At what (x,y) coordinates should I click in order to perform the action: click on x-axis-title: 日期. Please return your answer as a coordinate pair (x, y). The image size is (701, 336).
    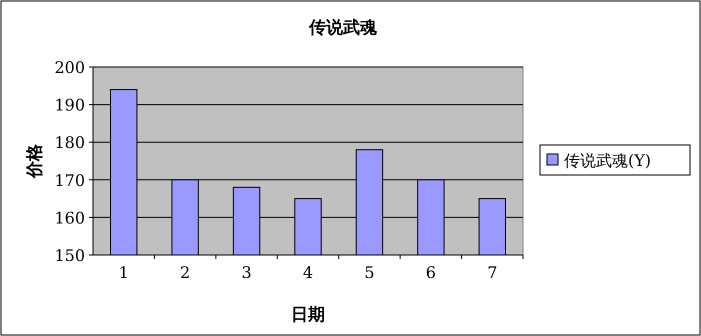
    Looking at the image, I should click on (308, 315).